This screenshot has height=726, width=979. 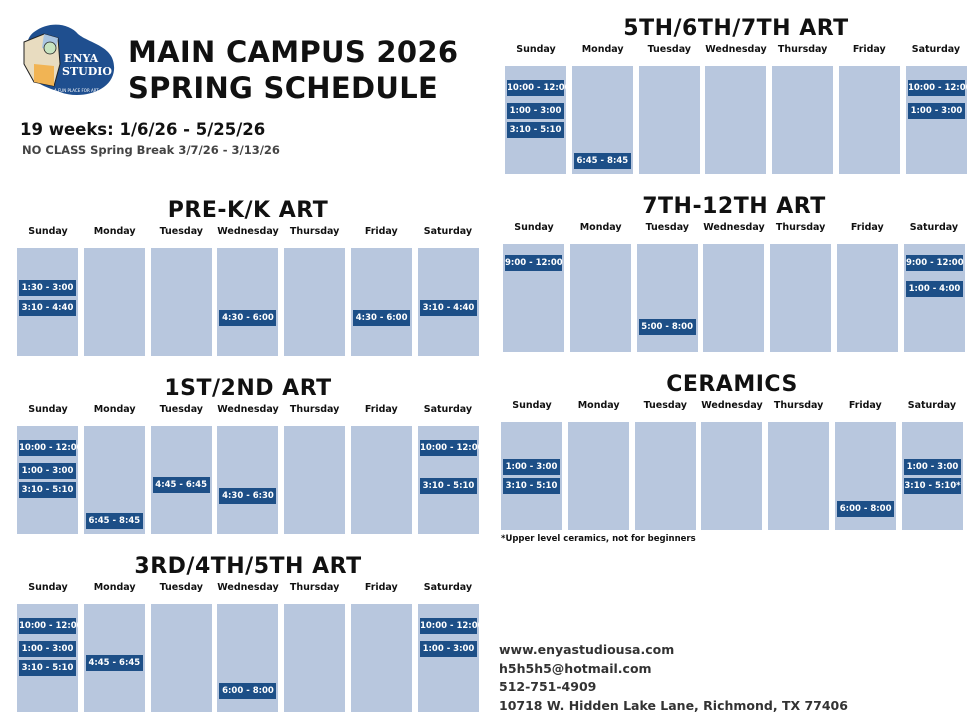 I want to click on day-column: 3:10 - 4:40, so click(x=448, y=302).